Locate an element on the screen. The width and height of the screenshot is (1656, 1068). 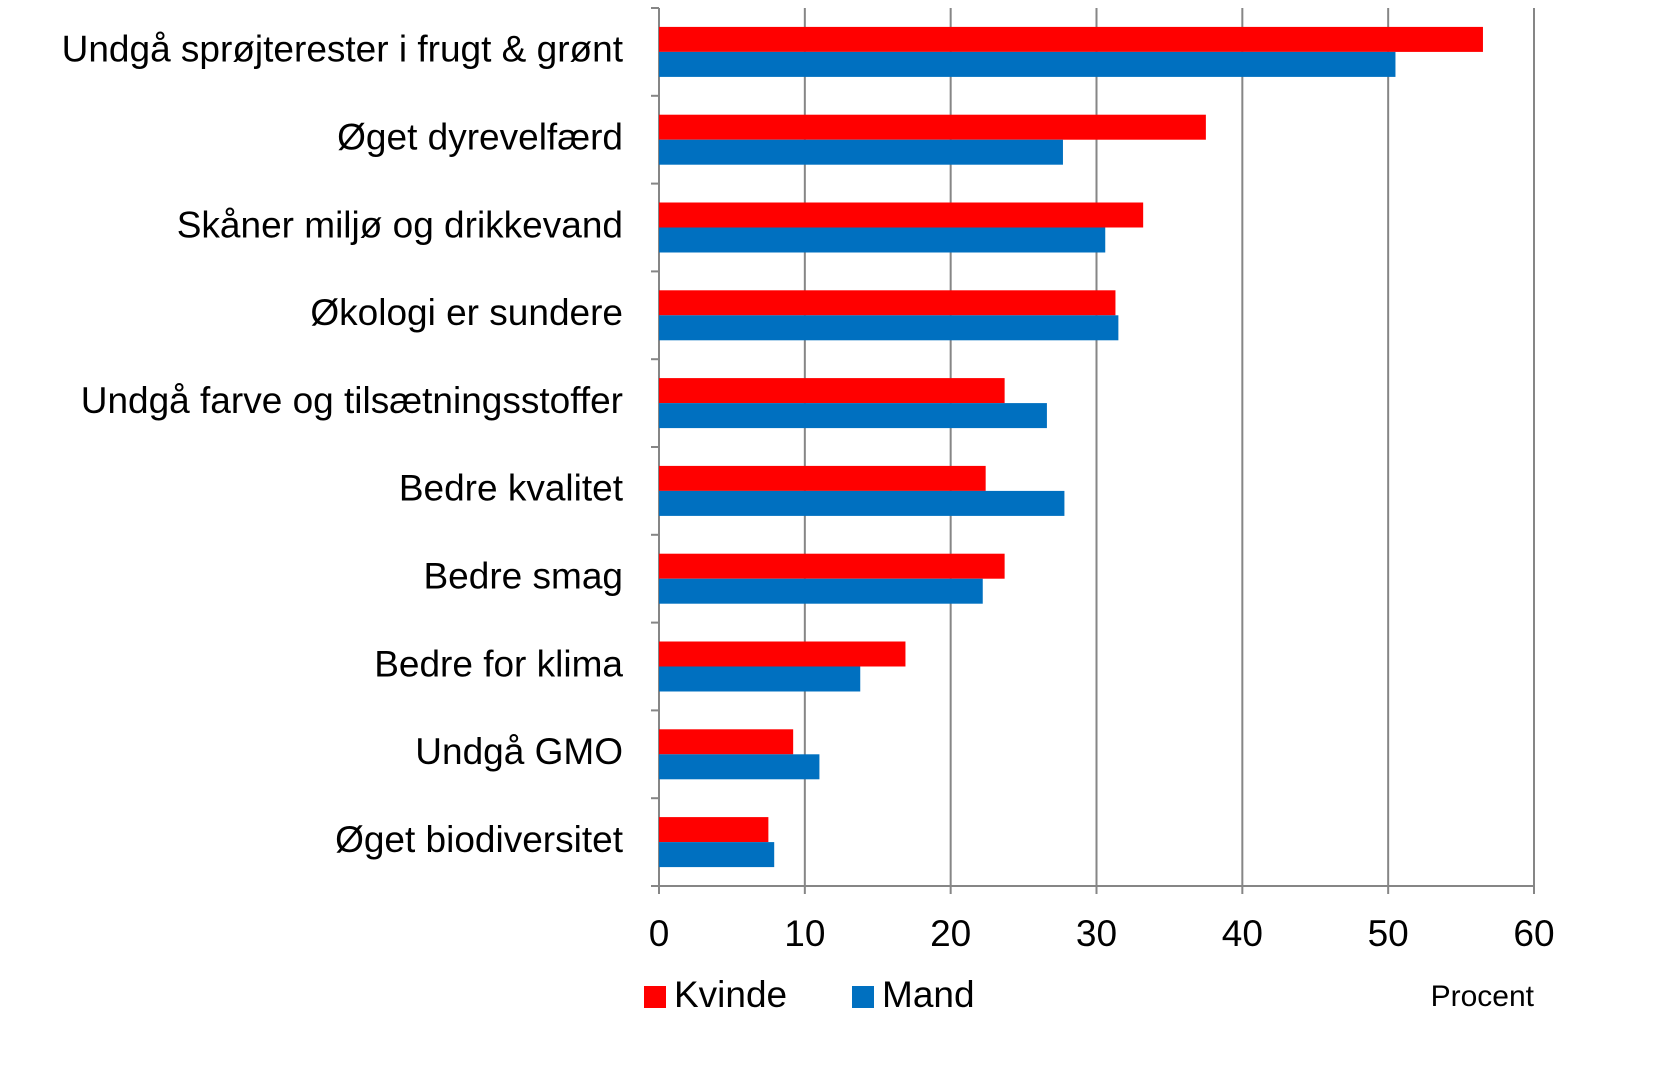
x-tick-label: 30 is located at coordinates (1096, 933).